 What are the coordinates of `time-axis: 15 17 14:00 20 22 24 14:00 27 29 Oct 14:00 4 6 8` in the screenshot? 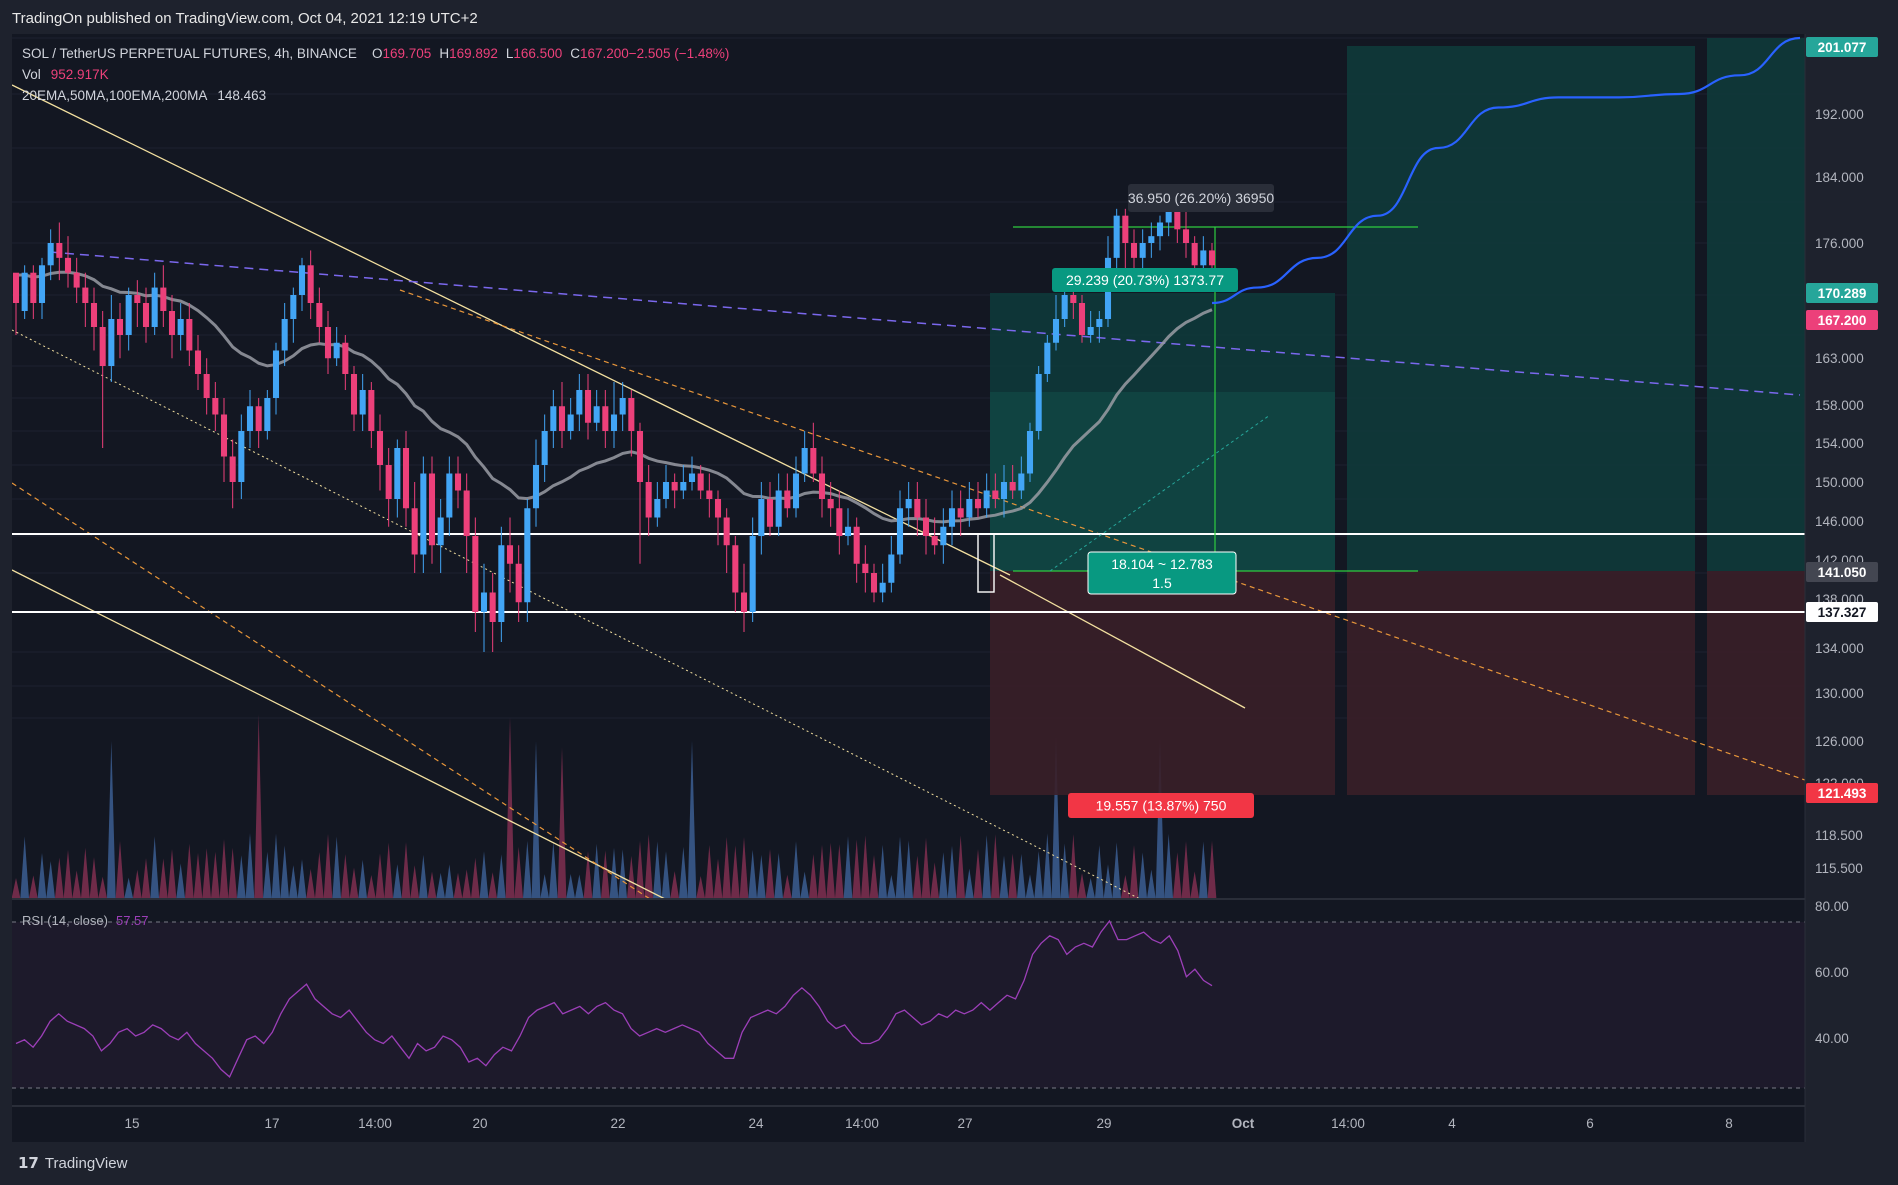 It's located at (928, 1123).